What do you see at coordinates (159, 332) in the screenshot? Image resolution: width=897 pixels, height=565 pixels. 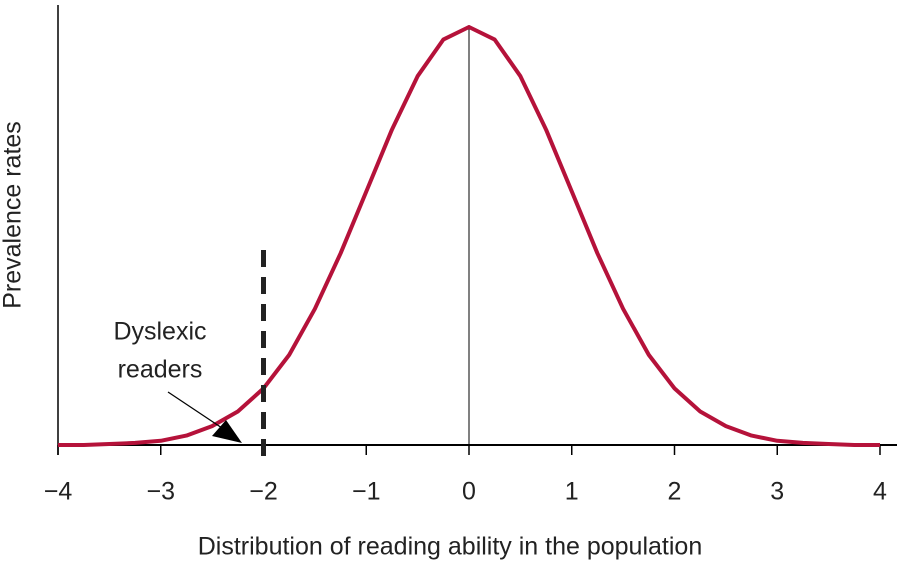 I see `annotation: Dyslexic` at bounding box center [159, 332].